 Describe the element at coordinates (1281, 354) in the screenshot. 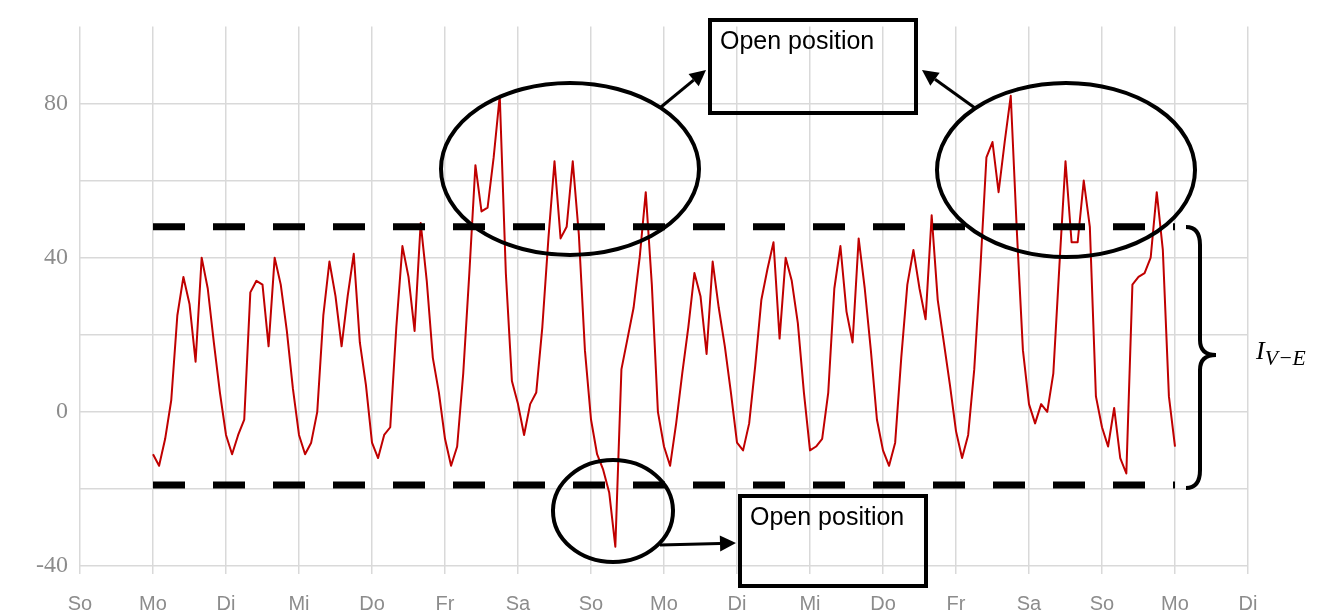

I see `text: I$_{V−E}$` at that location.